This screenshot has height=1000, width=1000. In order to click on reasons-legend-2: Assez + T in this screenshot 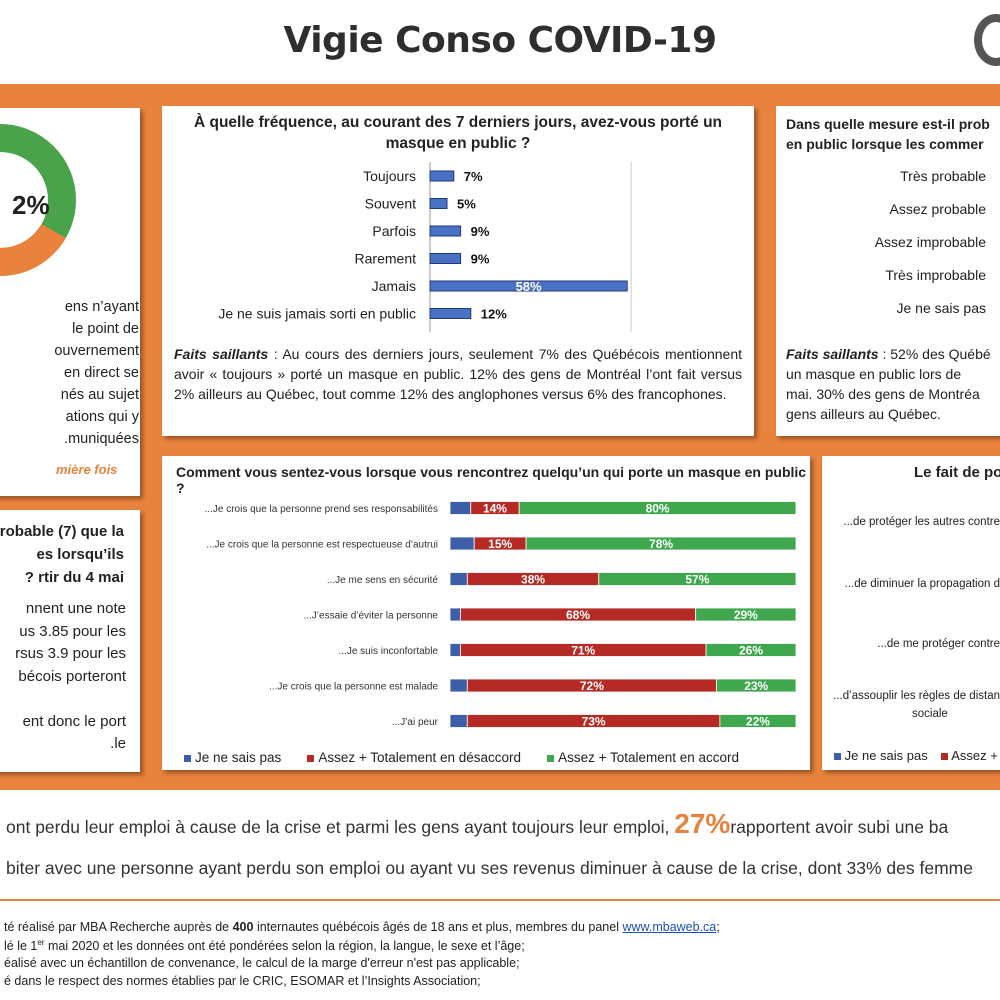, I will do `click(975, 755)`.